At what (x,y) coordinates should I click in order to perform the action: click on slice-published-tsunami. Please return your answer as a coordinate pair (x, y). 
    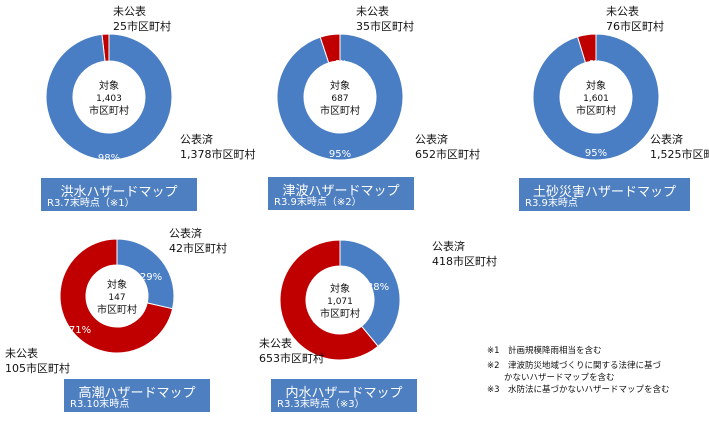
    Looking at the image, I should click on (340, 97).